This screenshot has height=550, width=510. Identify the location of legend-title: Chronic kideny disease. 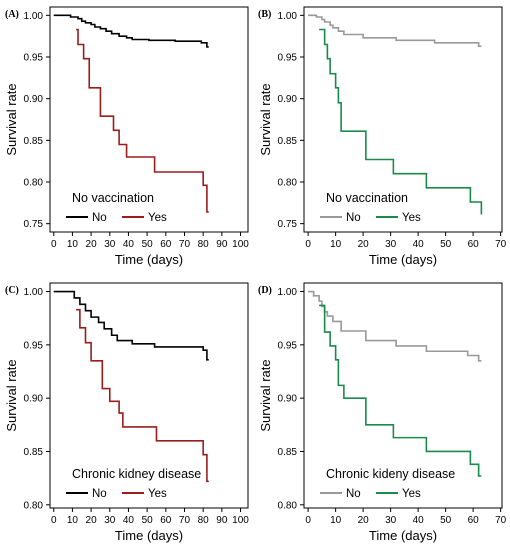
(390, 474).